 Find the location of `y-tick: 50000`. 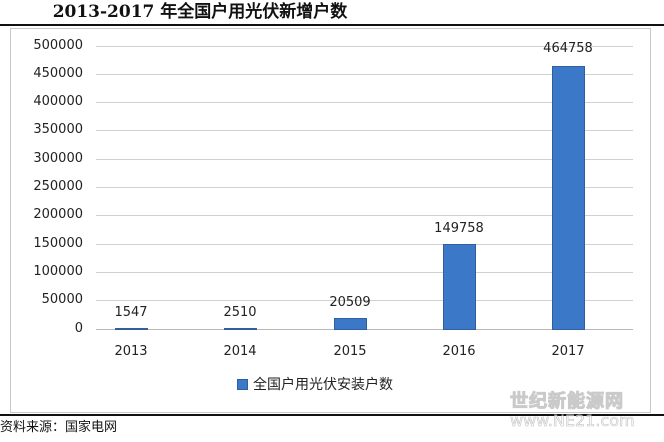

y-tick: 50000 is located at coordinates (62, 299).